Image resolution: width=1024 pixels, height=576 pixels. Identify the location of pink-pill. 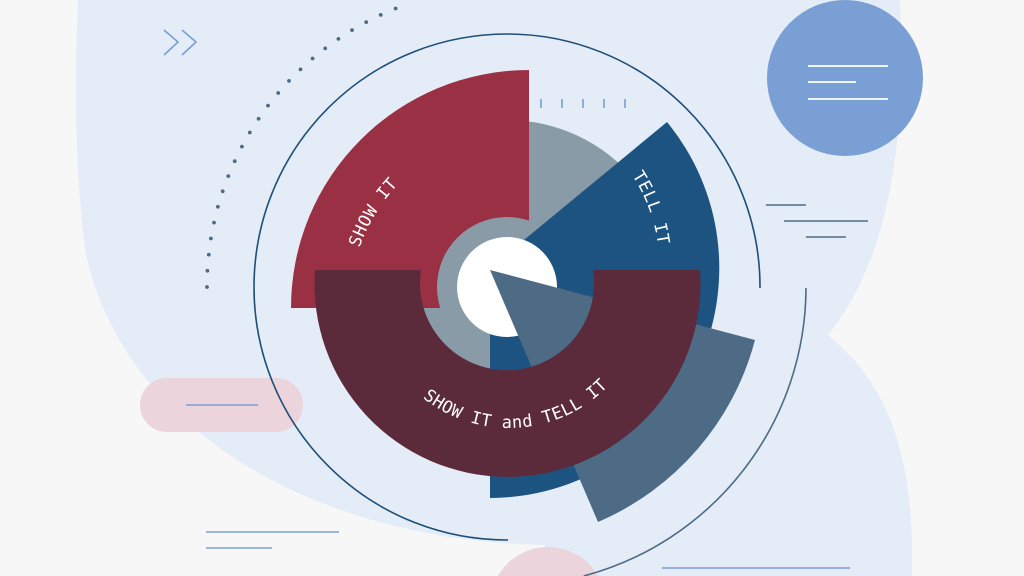
(221, 405).